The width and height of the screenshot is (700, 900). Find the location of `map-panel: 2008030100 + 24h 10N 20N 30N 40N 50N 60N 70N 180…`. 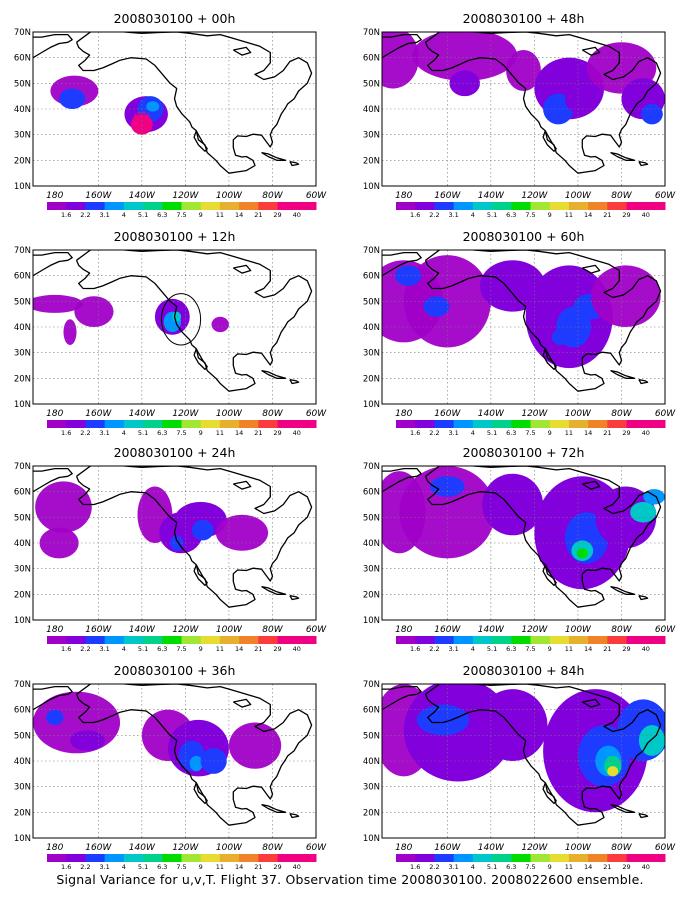

map-panel: 2008030100 + 24h 10N 20N 30N 40N 50N 60N 70N 180… is located at coordinates (170, 549).